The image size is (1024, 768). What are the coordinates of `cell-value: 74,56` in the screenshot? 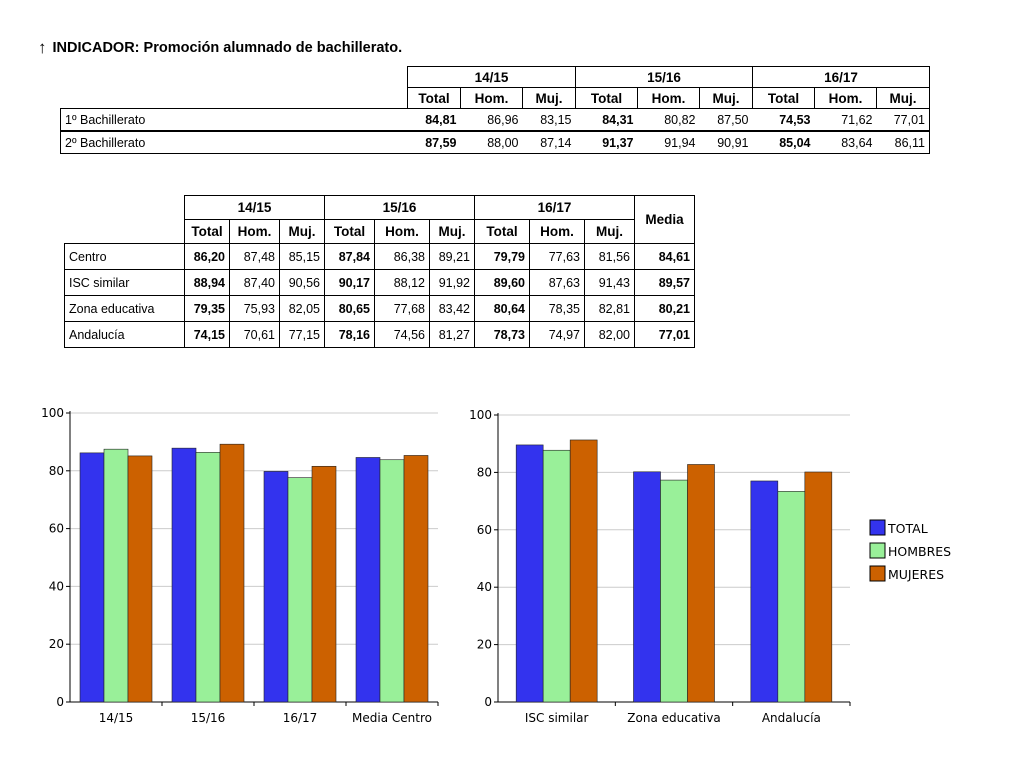 It's located at (402, 334).